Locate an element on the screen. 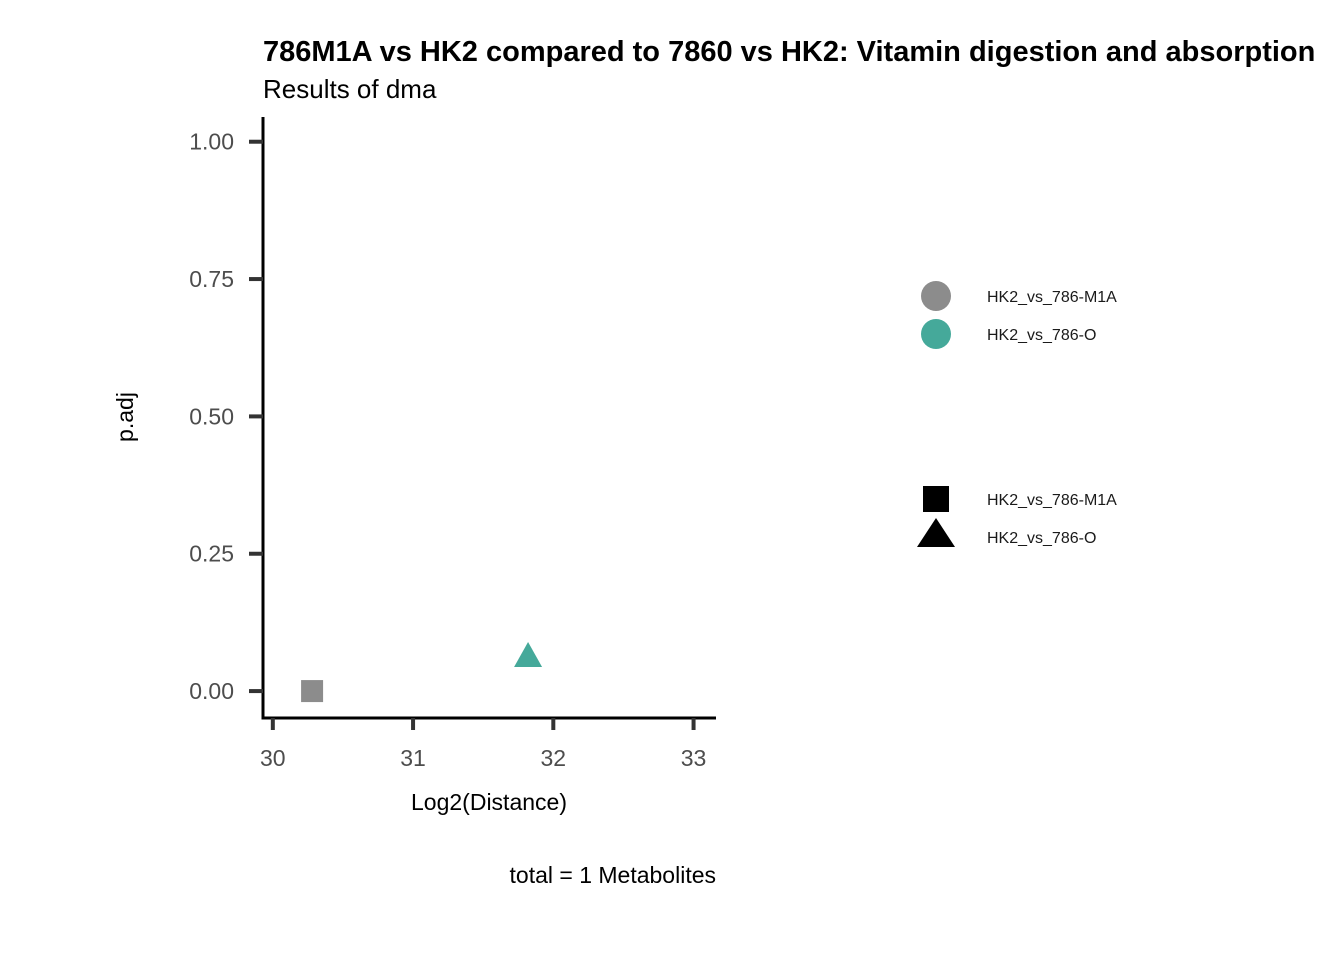  legend-triangle-icon is located at coordinates (936, 532).